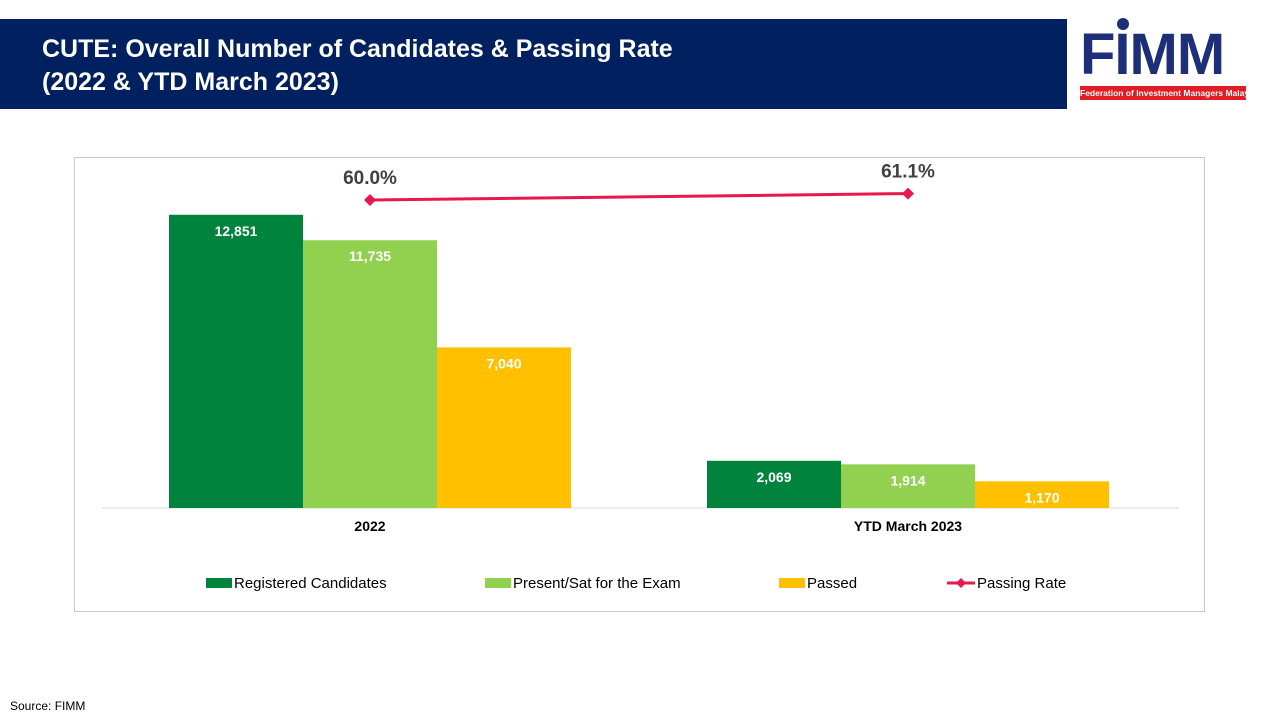 This screenshot has width=1280, height=720. Describe the element at coordinates (48, 706) in the screenshot. I see `source-note: Source: FIMM` at that location.